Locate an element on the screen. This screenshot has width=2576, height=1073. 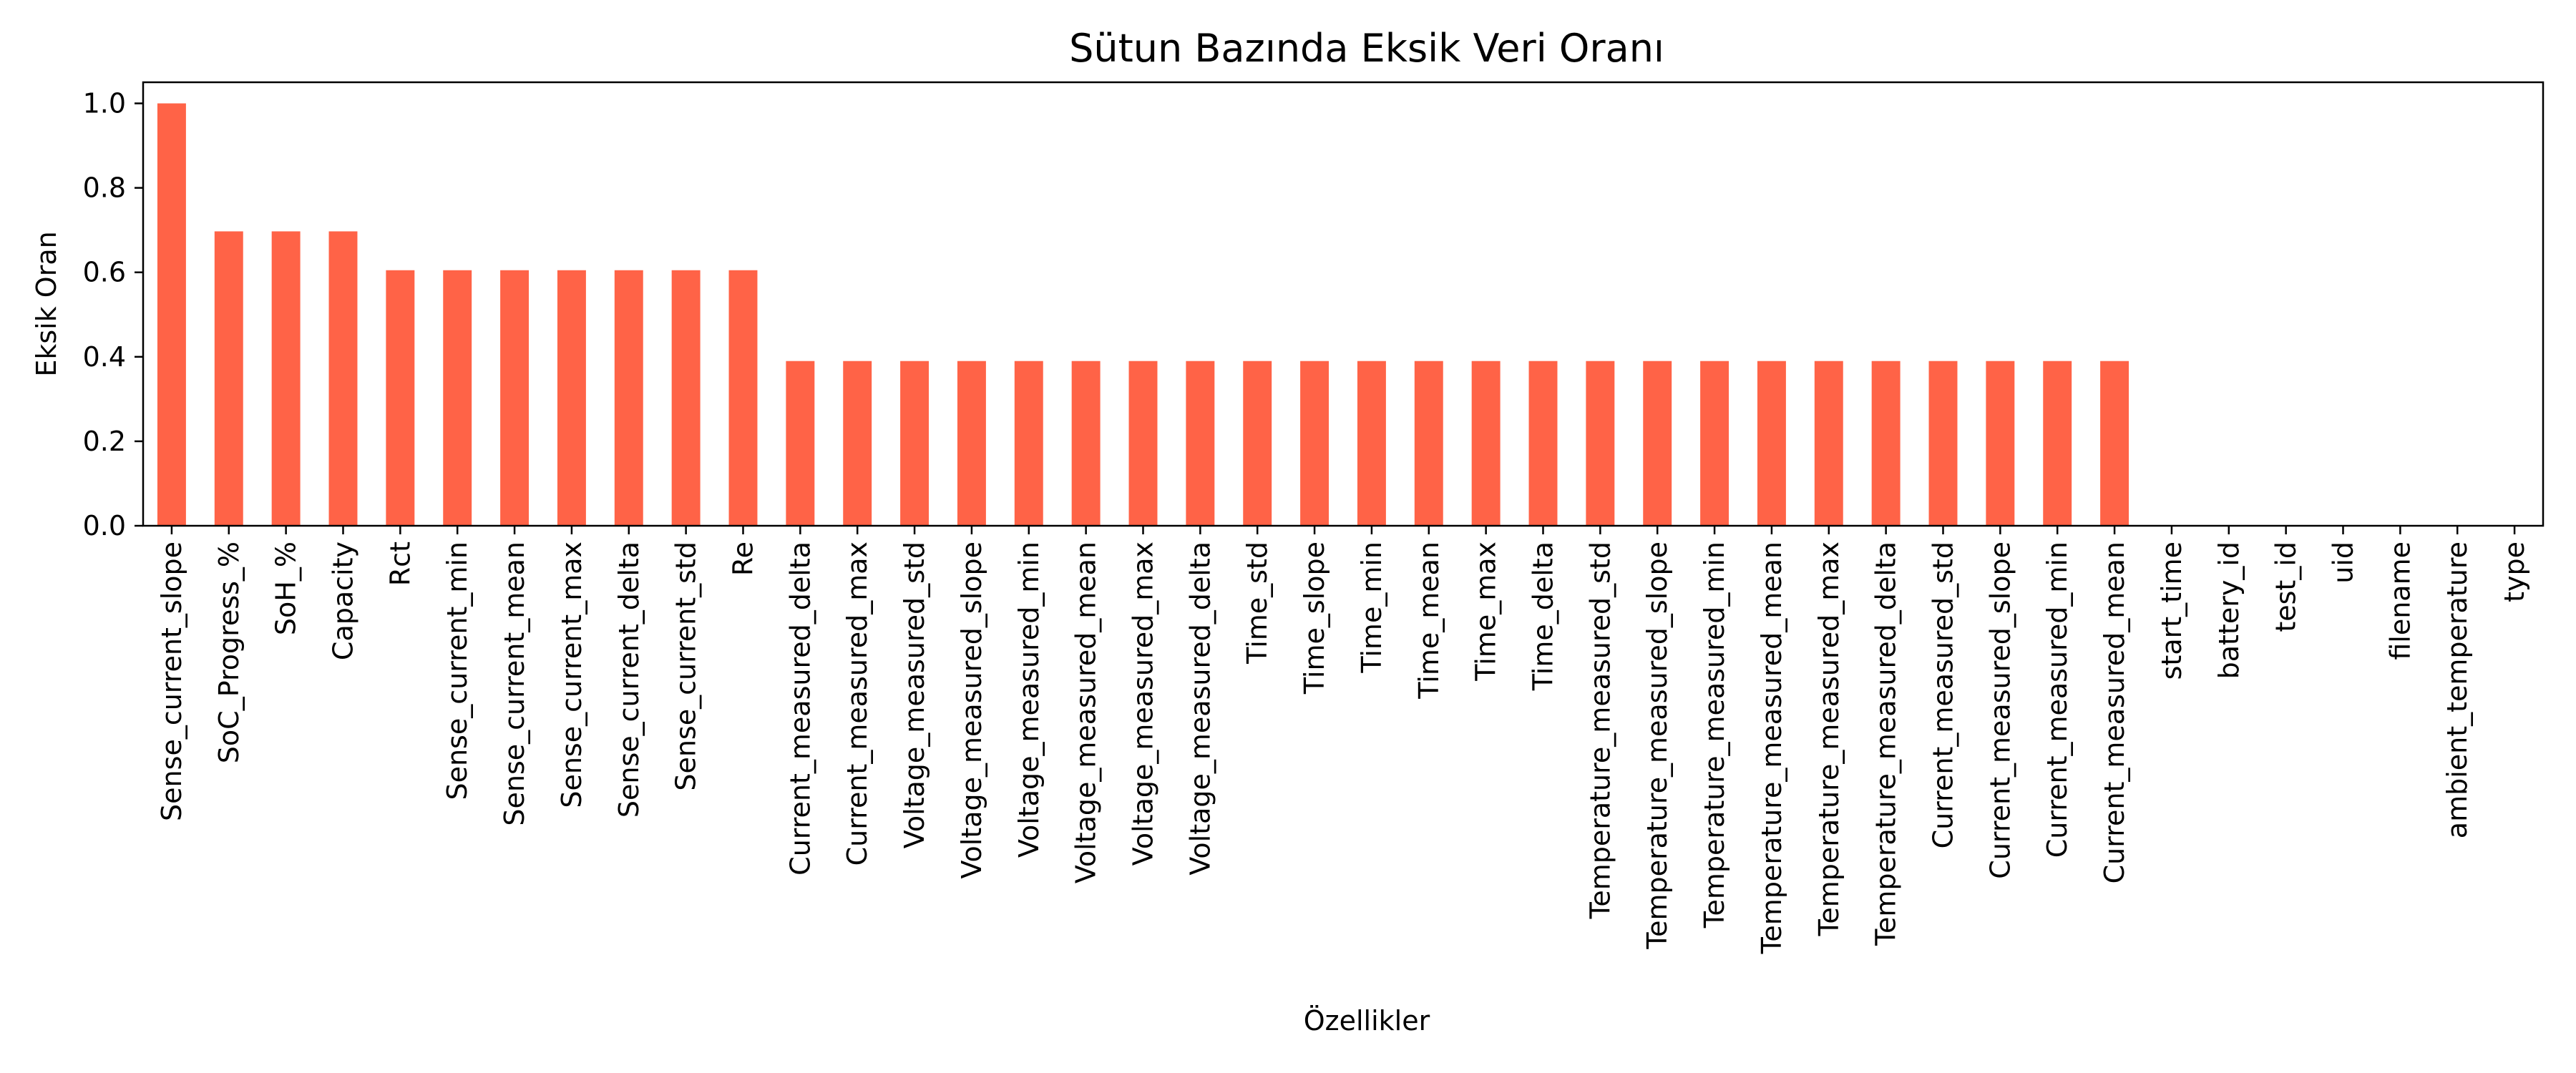
x-tick-label-29: Temperature_measured_max is located at coordinates (1829, 739).